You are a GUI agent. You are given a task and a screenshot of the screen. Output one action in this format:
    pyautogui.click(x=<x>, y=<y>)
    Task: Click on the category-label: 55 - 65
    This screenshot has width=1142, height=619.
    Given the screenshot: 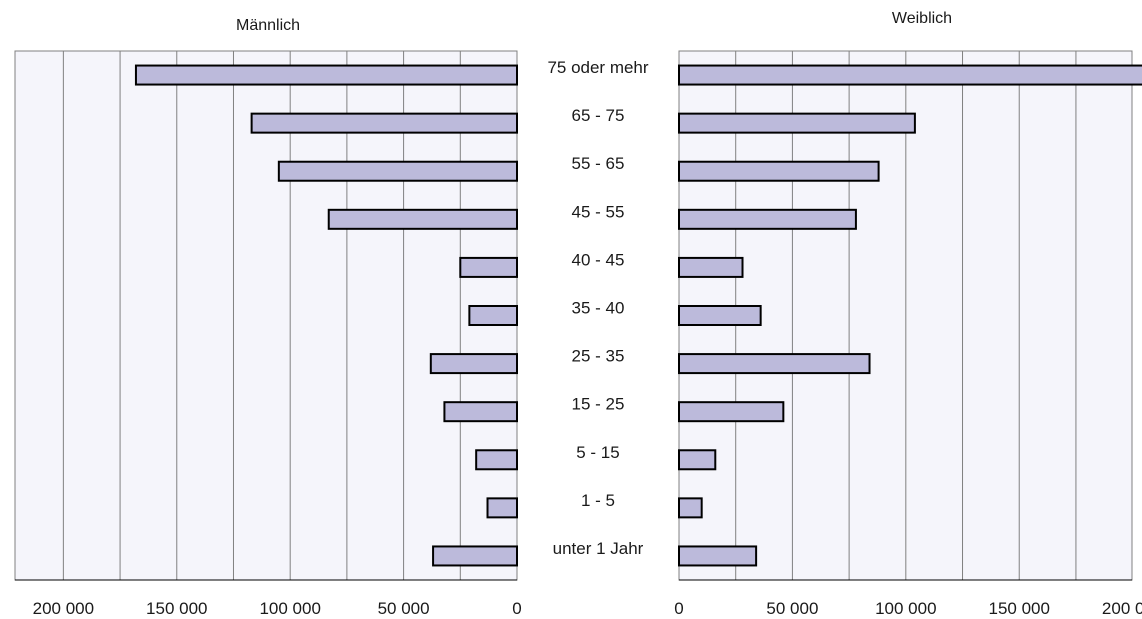 What is the action you would take?
    pyautogui.click(x=598, y=163)
    